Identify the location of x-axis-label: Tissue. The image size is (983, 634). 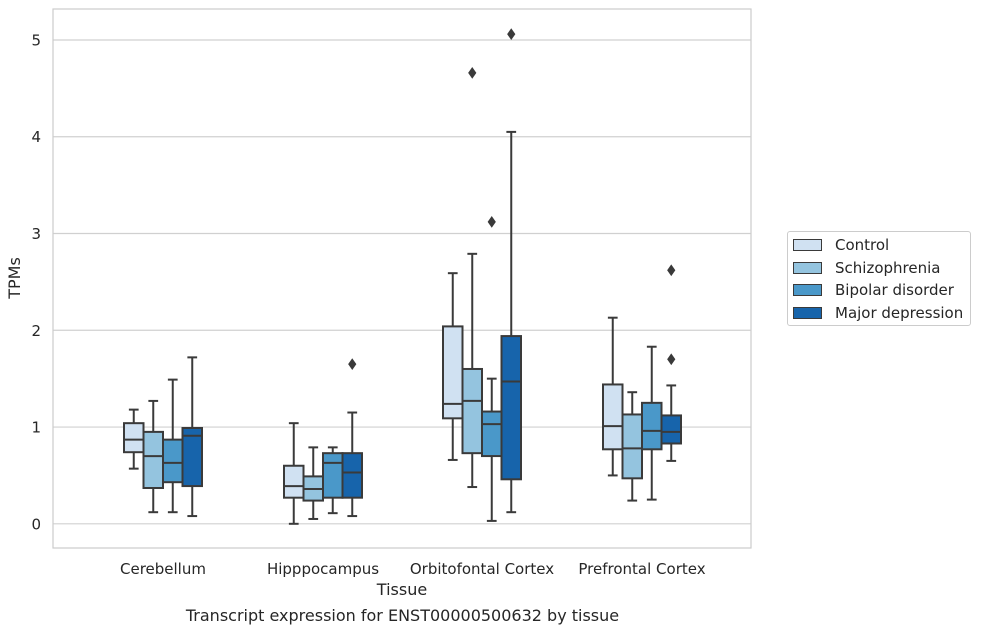
(401, 589).